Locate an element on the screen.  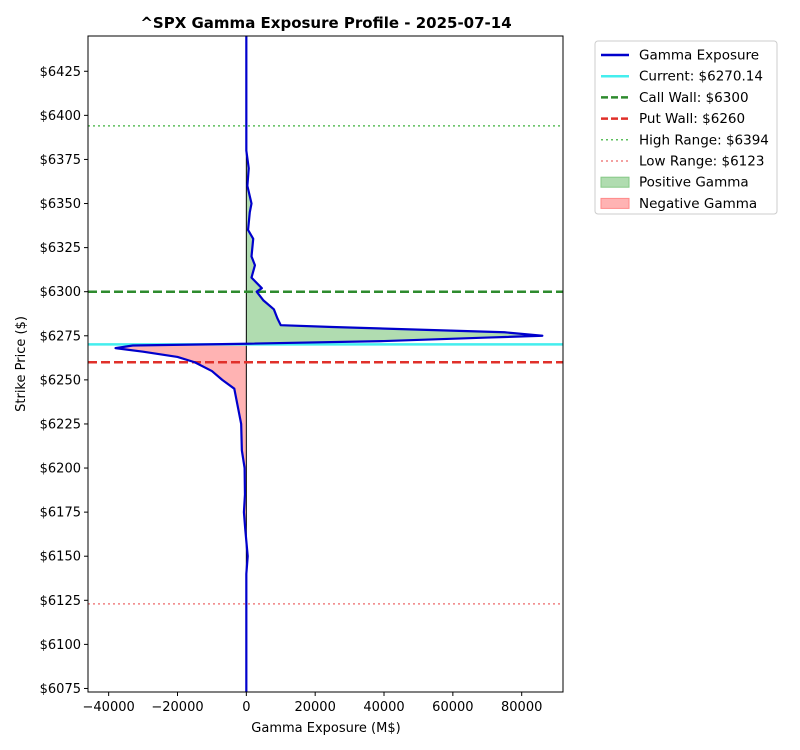
y-tick-label: $6375 is located at coordinates (60, 160).